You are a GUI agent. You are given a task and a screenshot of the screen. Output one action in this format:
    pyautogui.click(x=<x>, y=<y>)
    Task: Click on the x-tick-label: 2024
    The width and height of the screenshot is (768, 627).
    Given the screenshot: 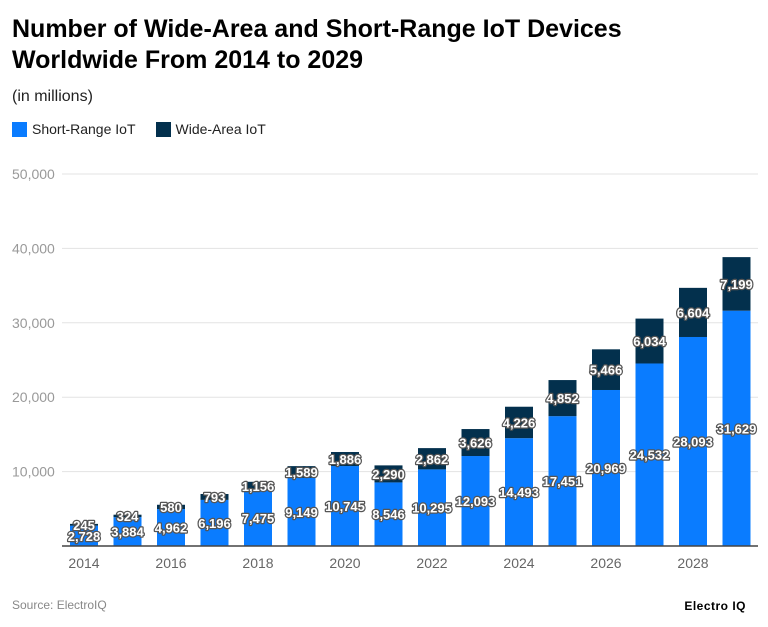 What is the action you would take?
    pyautogui.click(x=518, y=563)
    